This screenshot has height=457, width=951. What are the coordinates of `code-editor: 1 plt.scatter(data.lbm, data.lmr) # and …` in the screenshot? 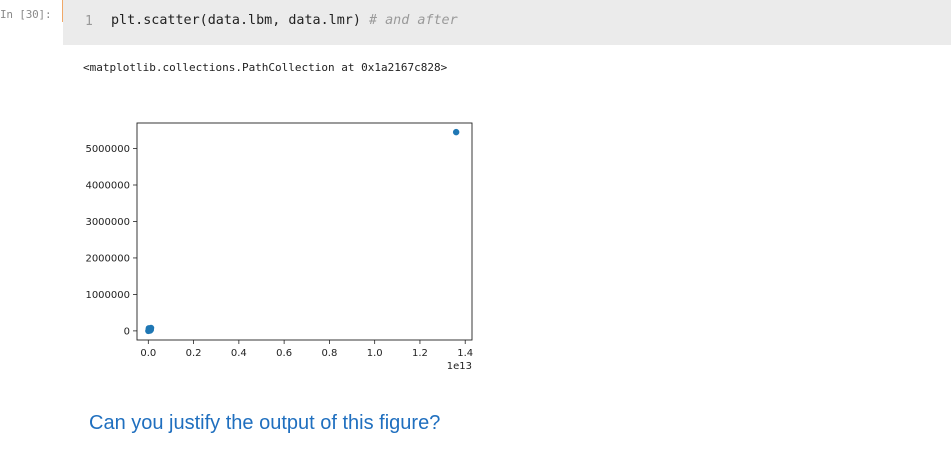 It's located at (507, 22).